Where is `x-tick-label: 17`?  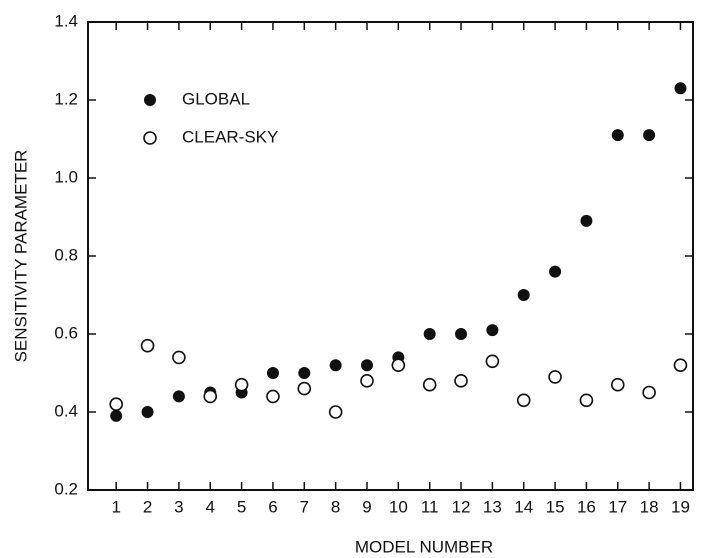 x-tick-label: 17 is located at coordinates (617, 506).